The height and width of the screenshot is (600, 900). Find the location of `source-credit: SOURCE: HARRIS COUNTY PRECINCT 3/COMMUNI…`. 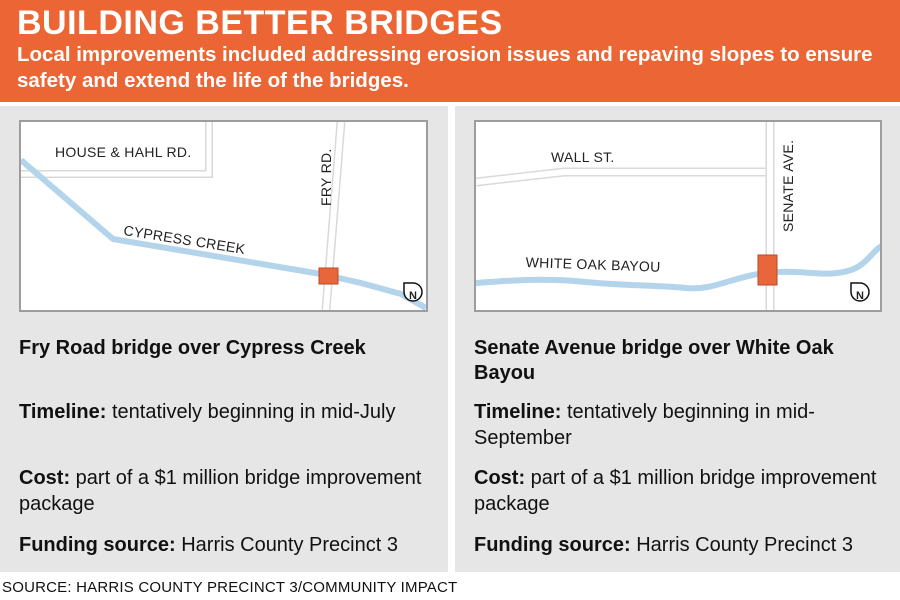

source-credit: SOURCE: HARRIS COUNTY PRECINCT 3/COMMUNI… is located at coordinates (230, 587).